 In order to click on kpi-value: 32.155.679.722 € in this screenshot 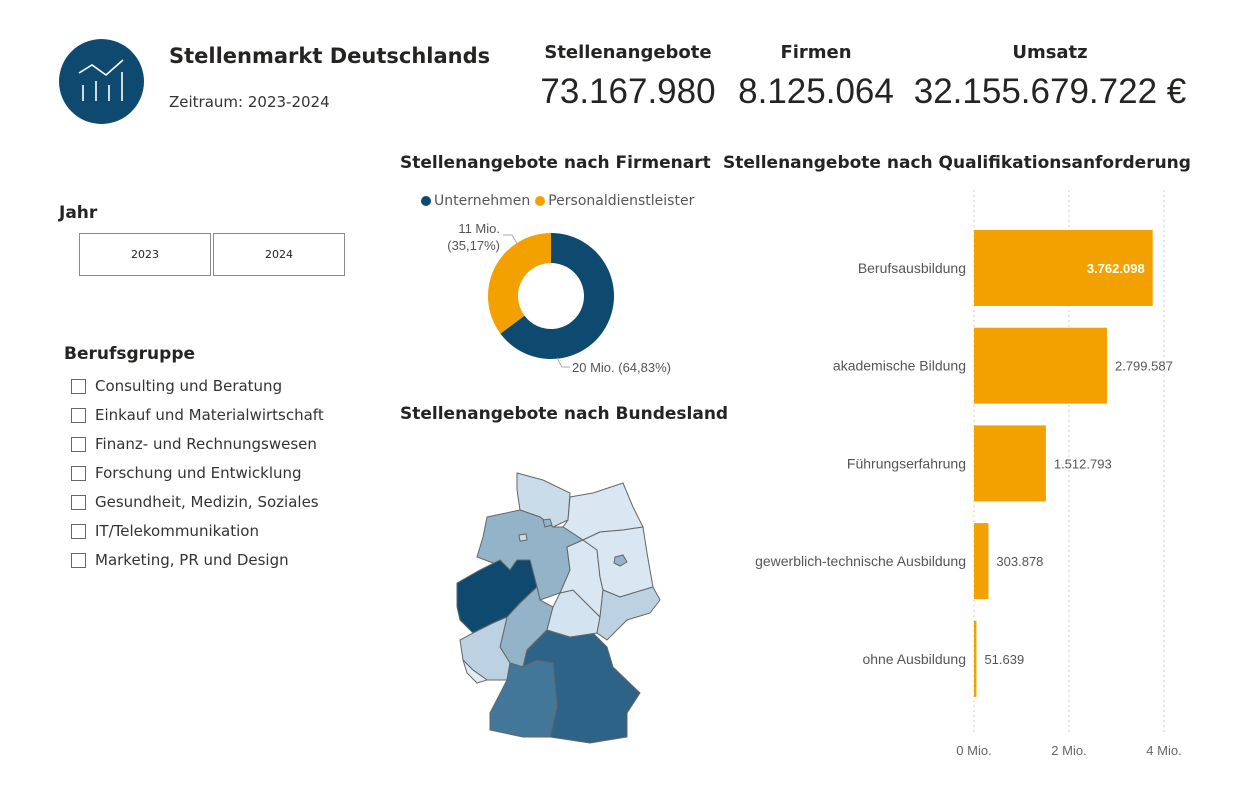, I will do `click(1050, 91)`.